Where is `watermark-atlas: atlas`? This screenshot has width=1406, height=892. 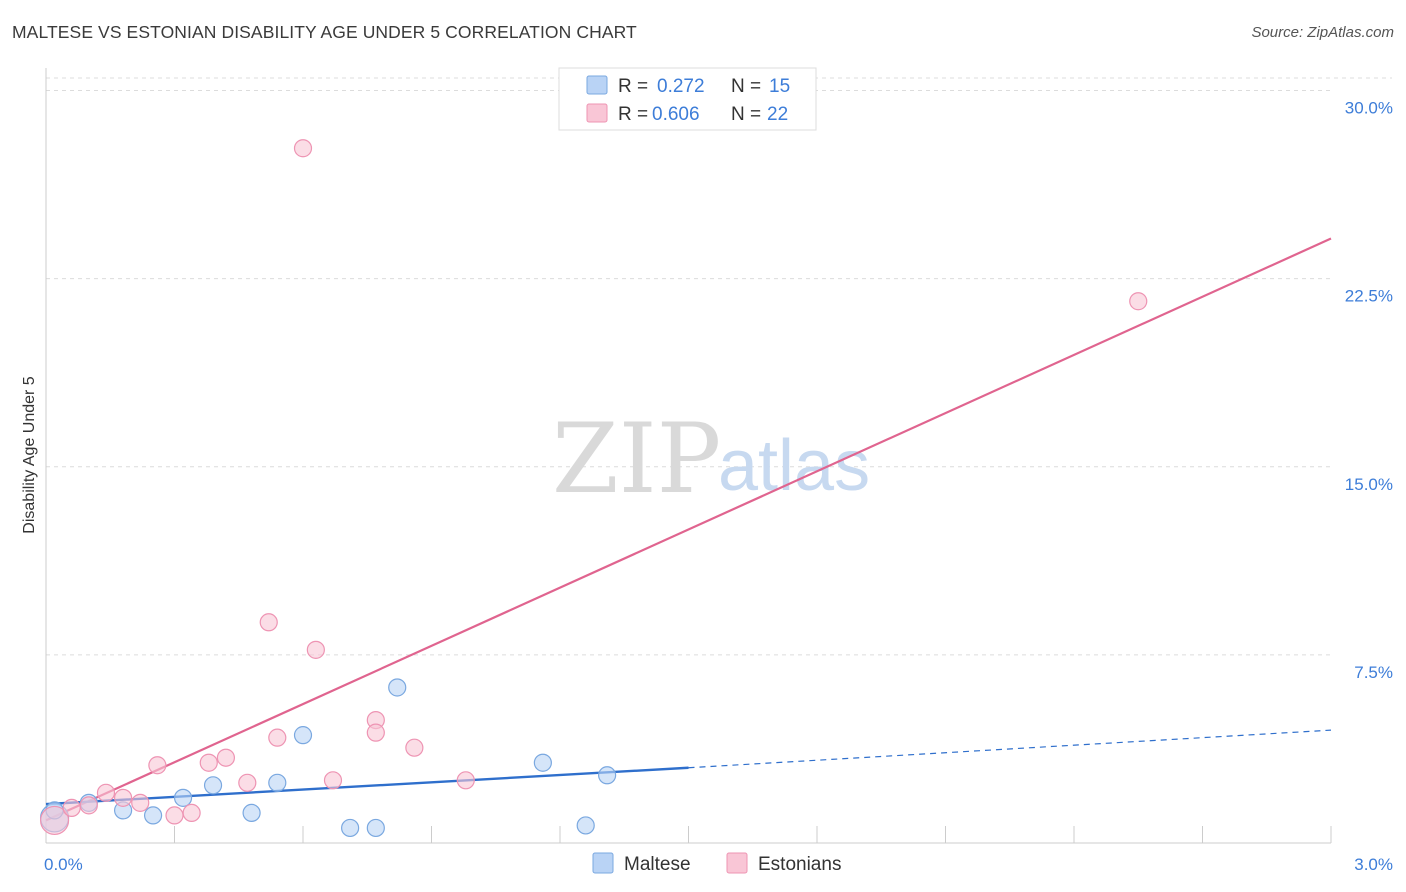 watermark-atlas: atlas is located at coordinates (794, 466).